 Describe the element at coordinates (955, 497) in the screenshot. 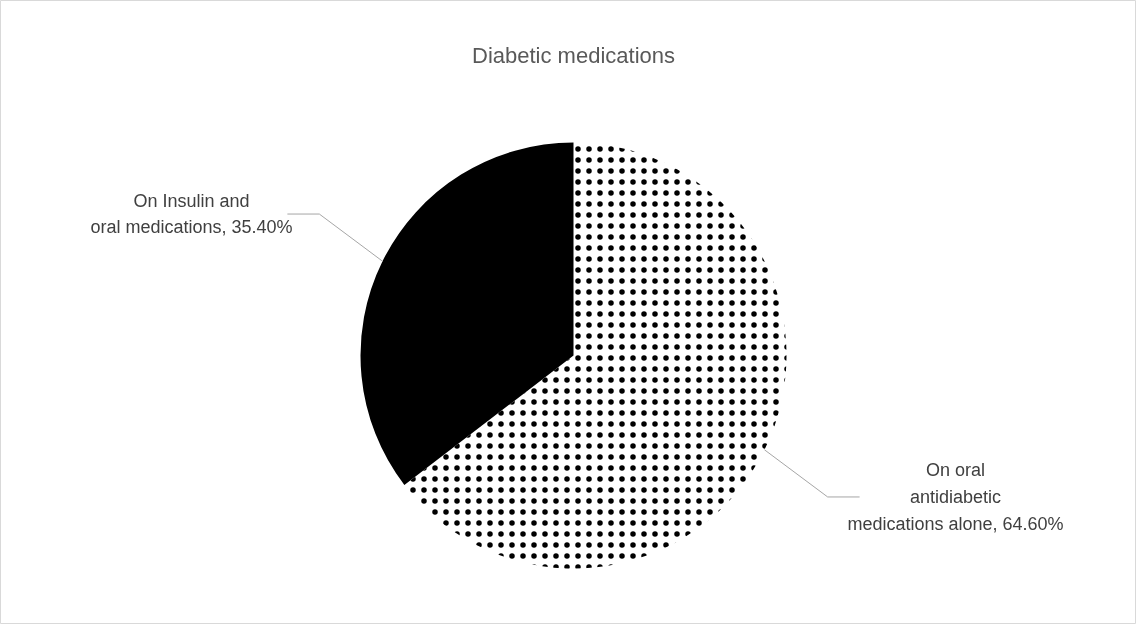

I see `slice-label: On oral antidiabetic medications alone, 64.60%` at that location.